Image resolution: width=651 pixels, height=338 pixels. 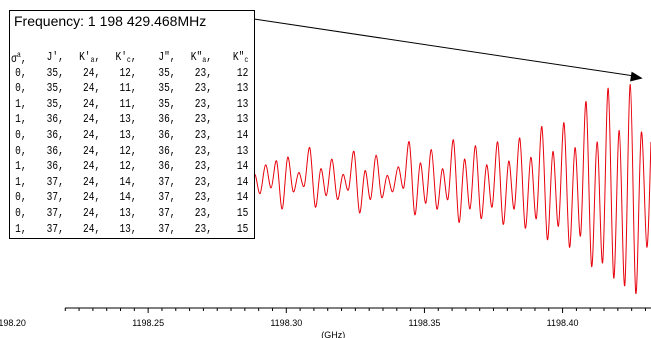 What do you see at coordinates (148, 323) in the screenshot?
I see `x-tick-label: 1198.25` at bounding box center [148, 323].